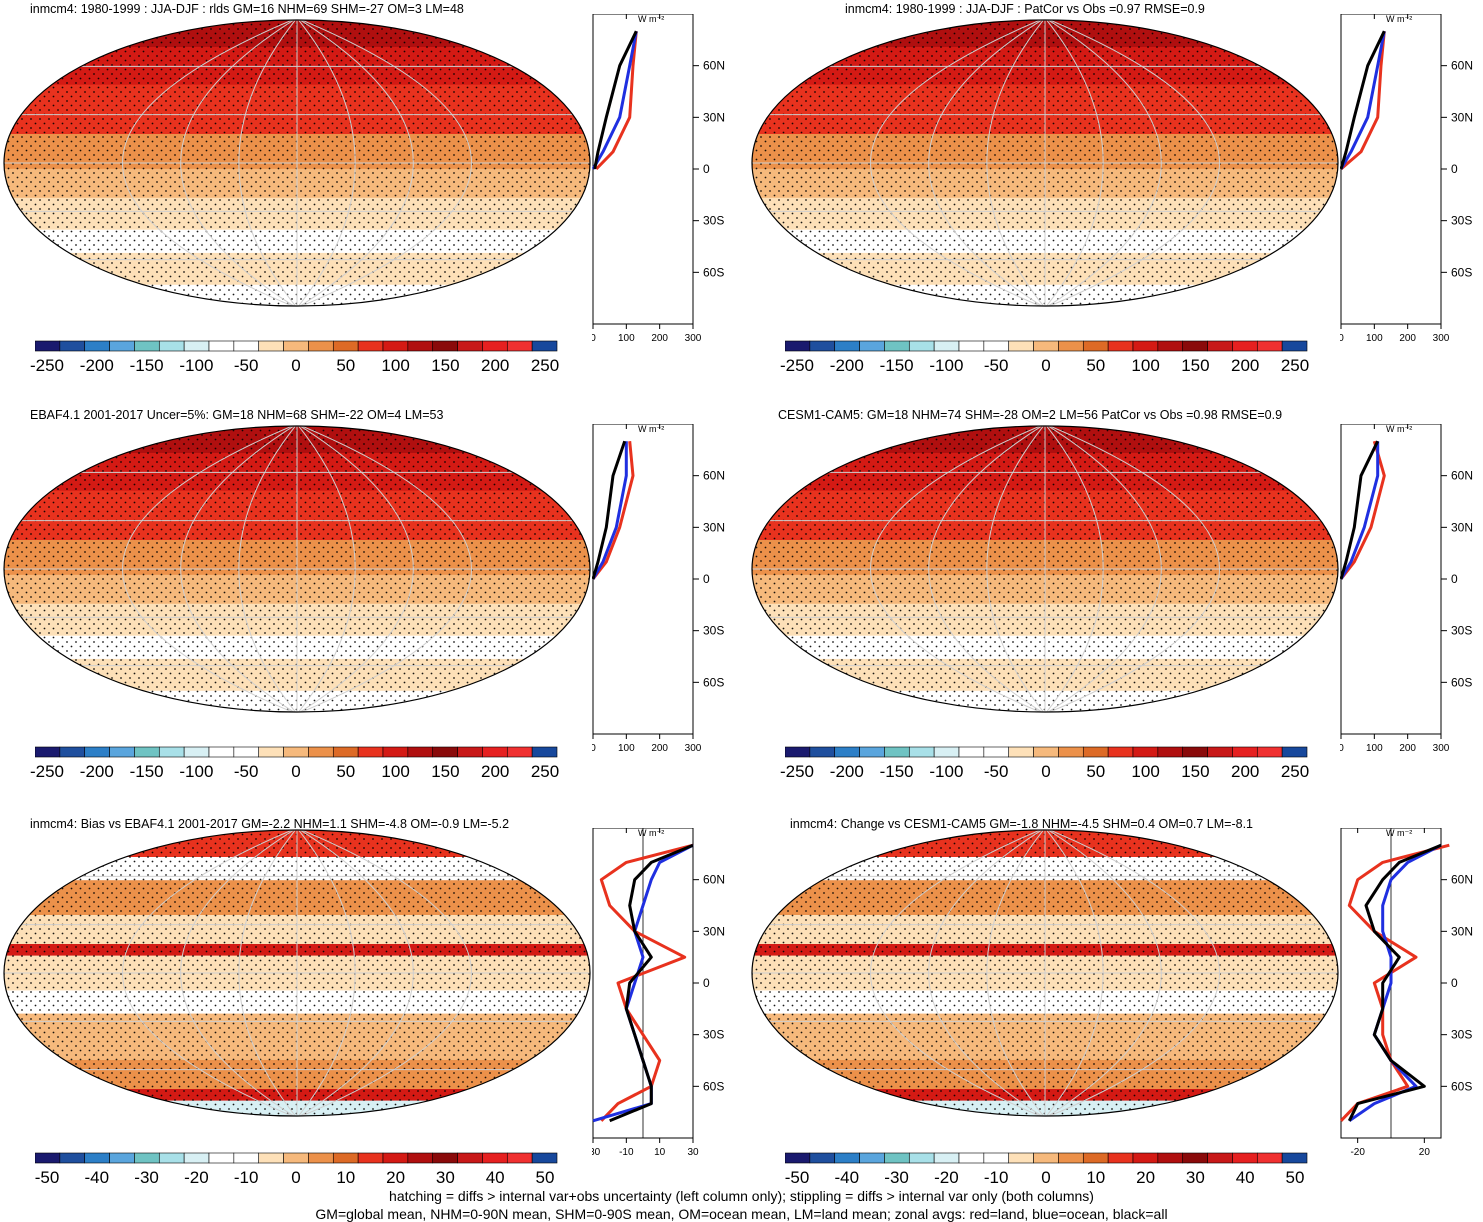 The width and height of the screenshot is (1483, 1222). What do you see at coordinates (1425, 1152) in the screenshot?
I see `zonal-x-tick-label: 20` at bounding box center [1425, 1152].